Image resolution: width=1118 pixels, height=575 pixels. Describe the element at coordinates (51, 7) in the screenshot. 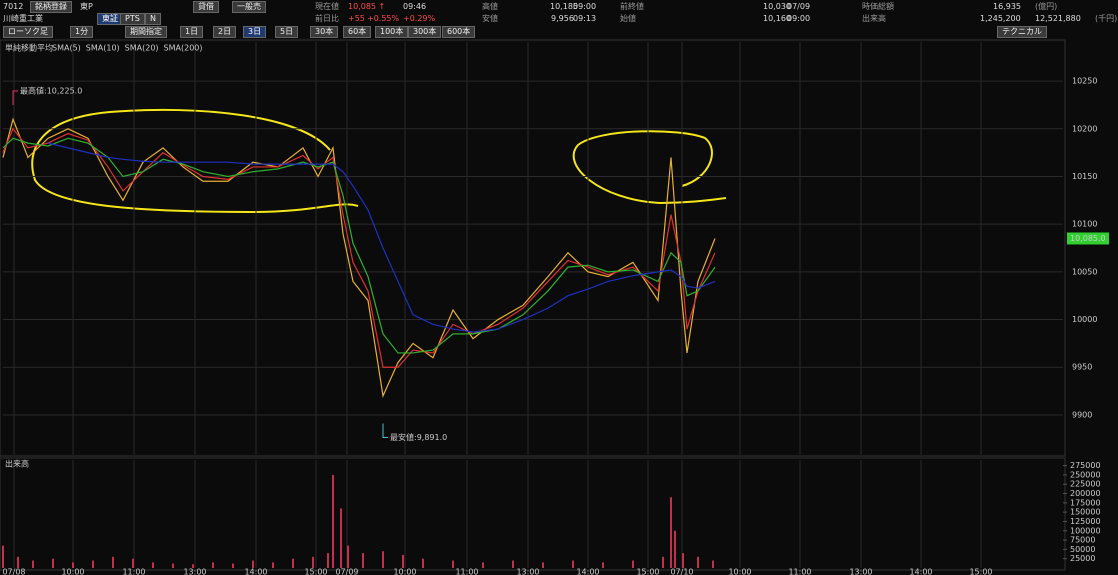

I see `register-button: 銘柄登録` at that location.